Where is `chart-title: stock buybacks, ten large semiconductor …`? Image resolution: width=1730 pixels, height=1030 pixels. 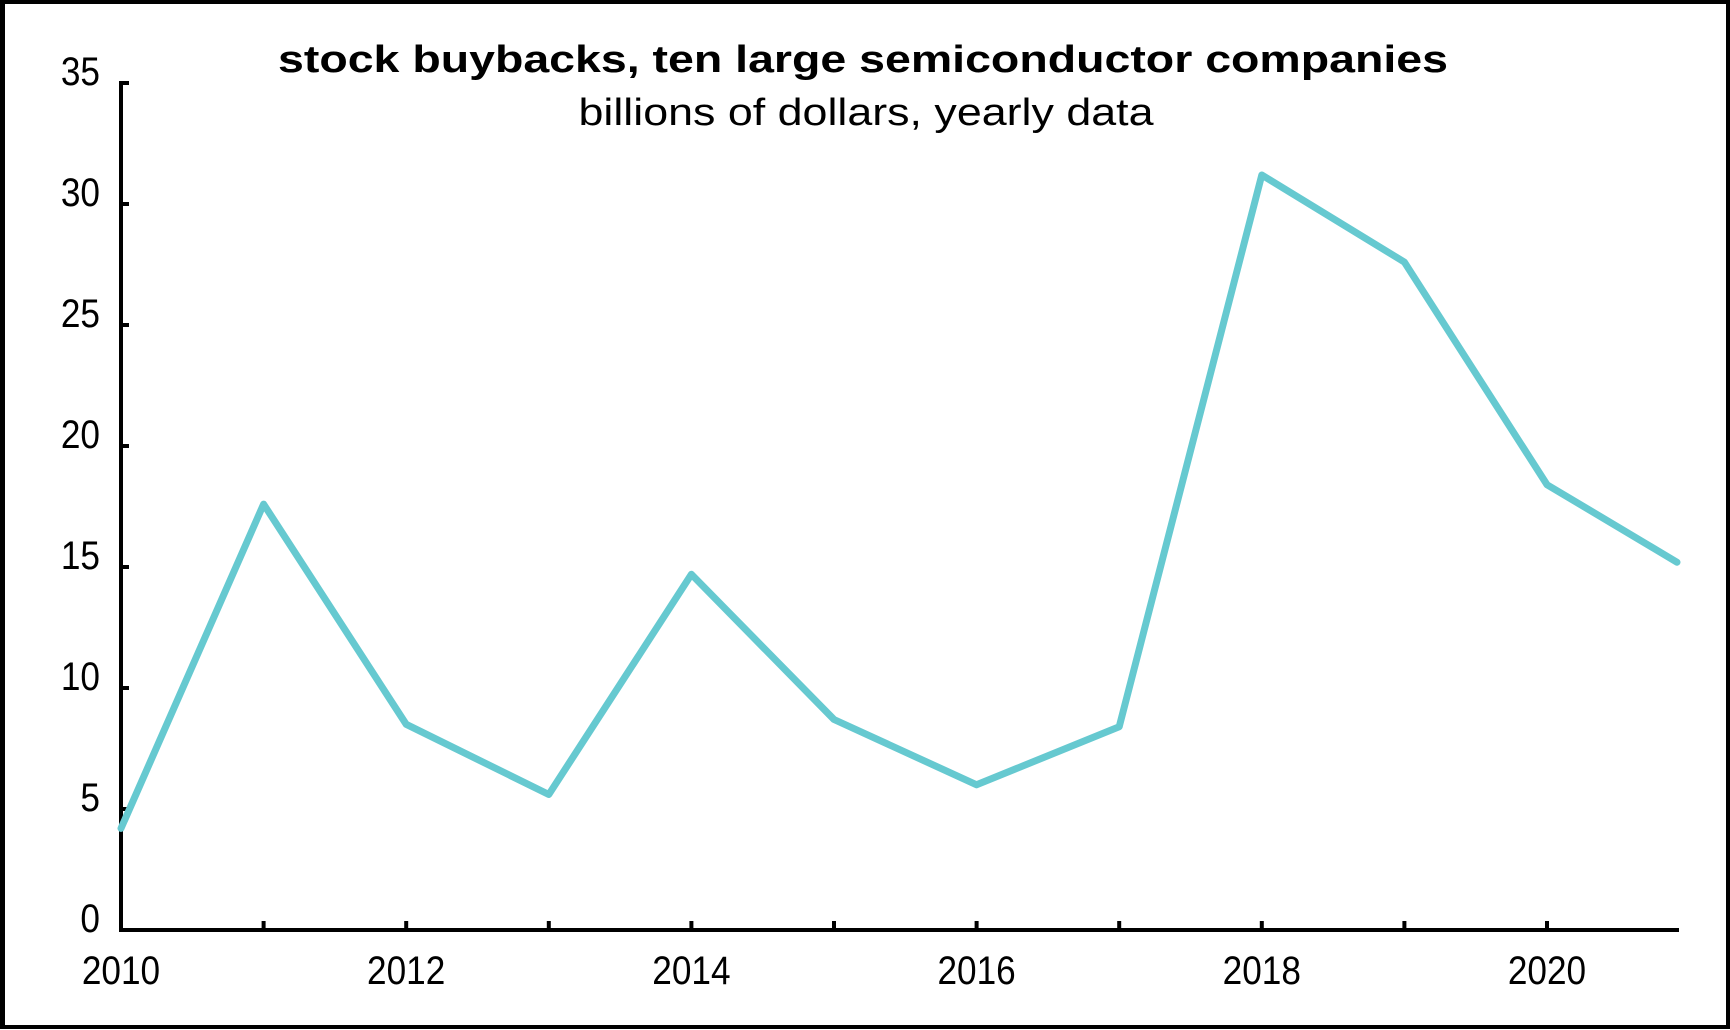 chart-title: stock buybacks, ten large semiconductor … is located at coordinates (863, 60).